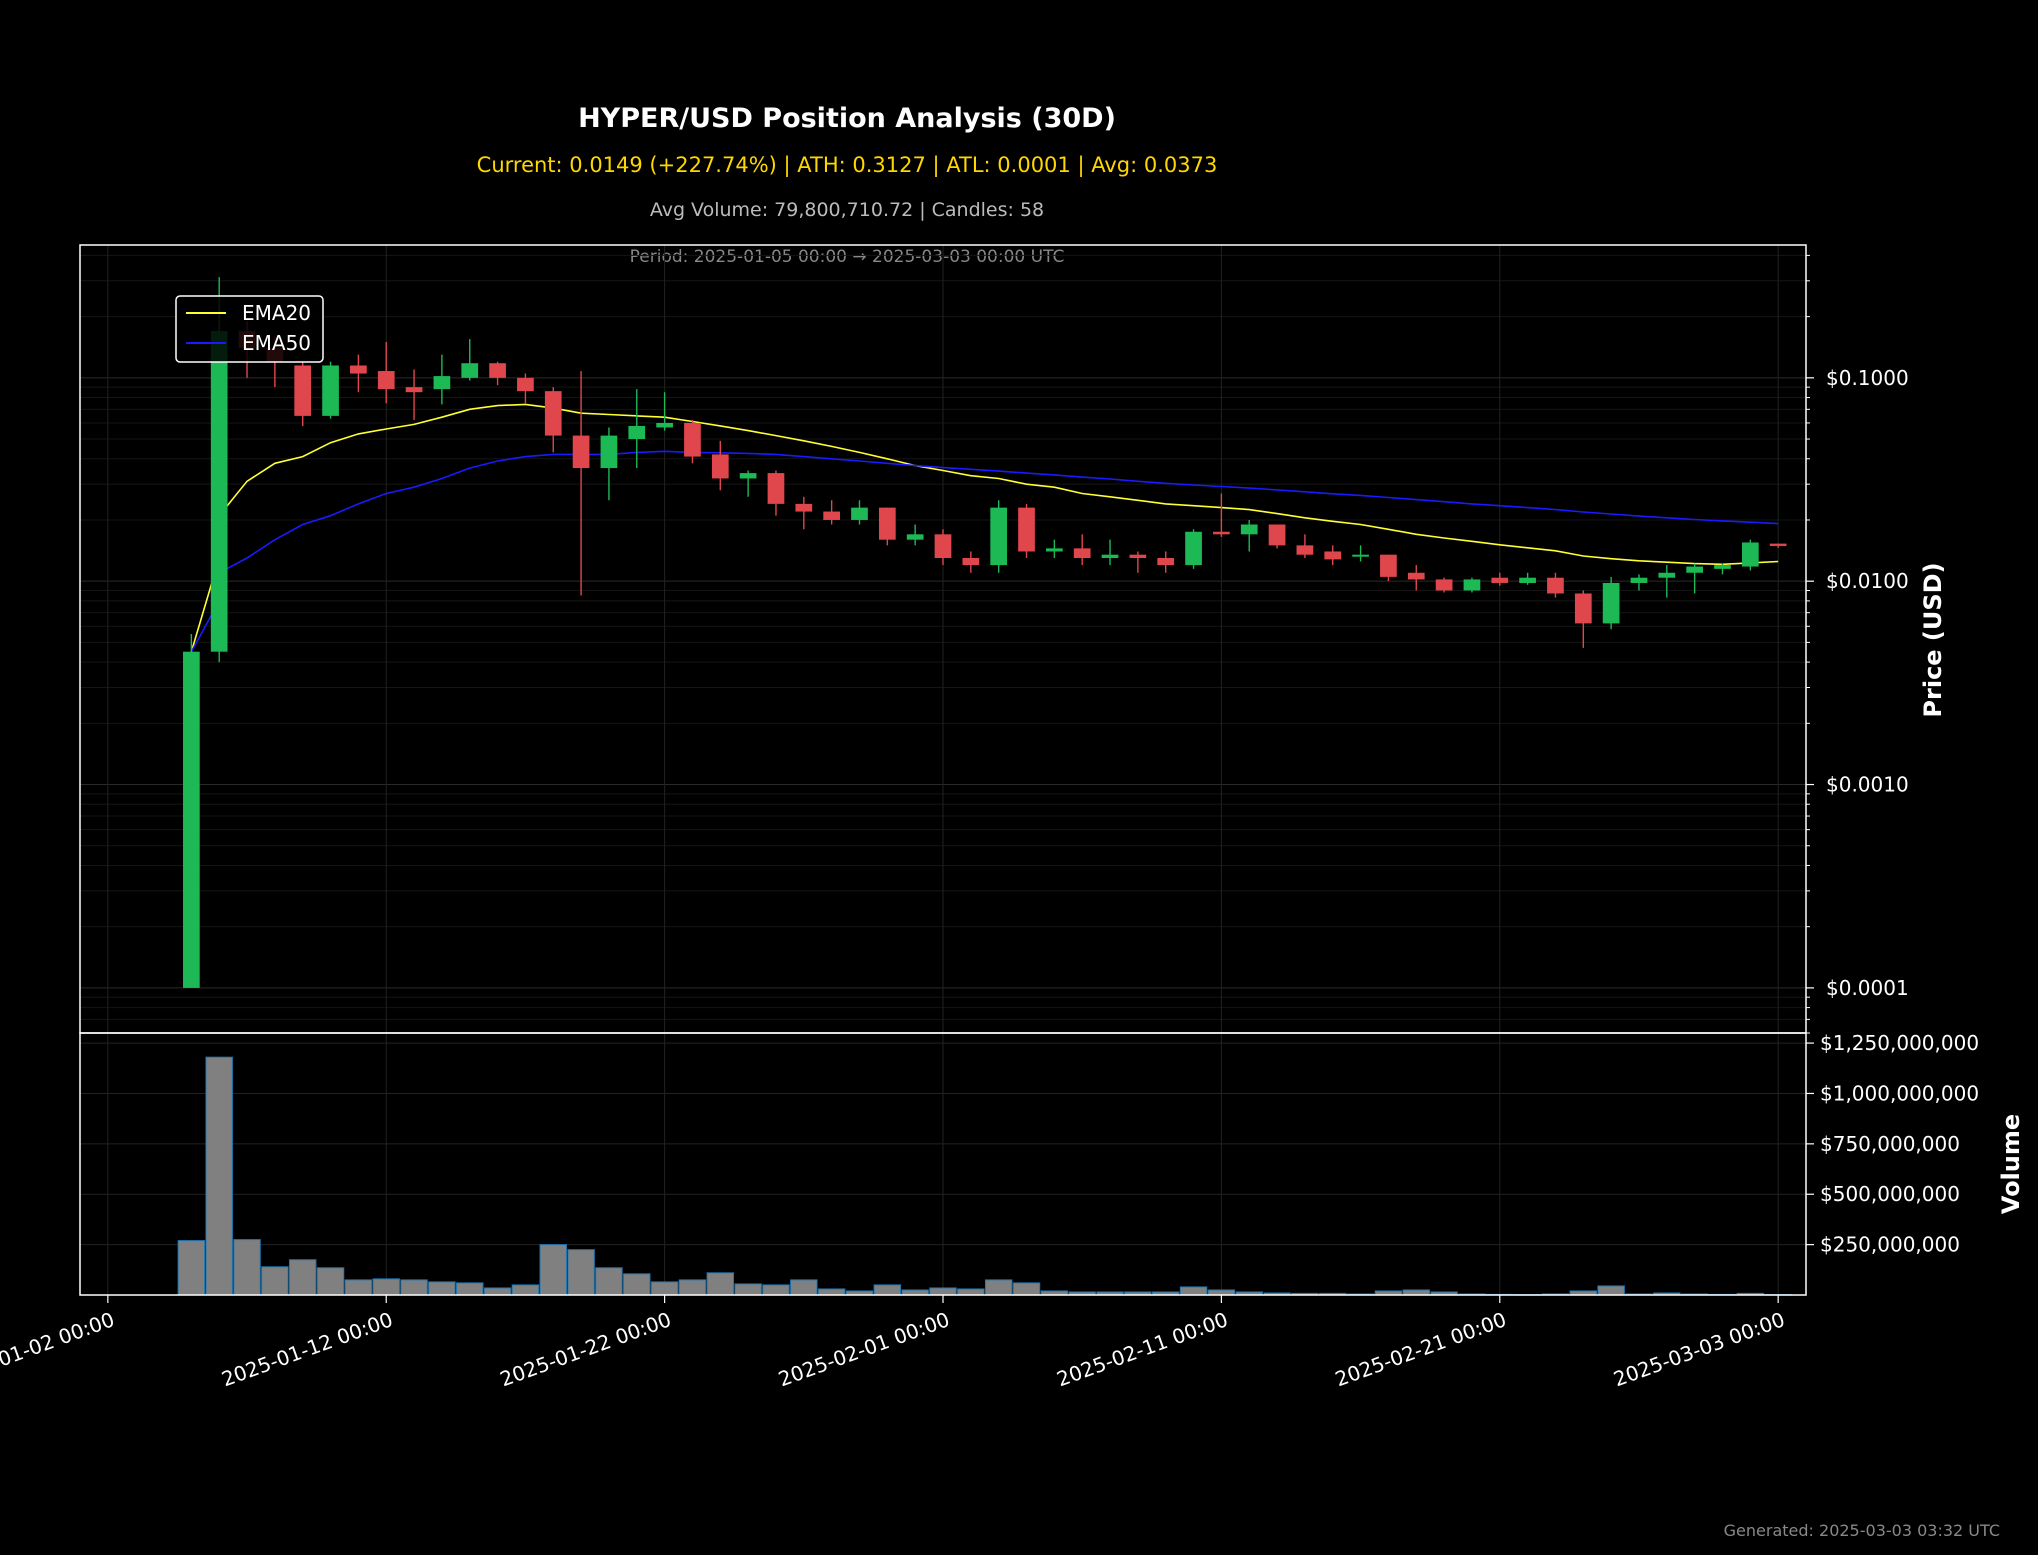 This screenshot has width=2038, height=1555. Describe the element at coordinates (847, 118) in the screenshot. I see `chart-title: HYPER/USD Position Analysis (30D)` at that location.